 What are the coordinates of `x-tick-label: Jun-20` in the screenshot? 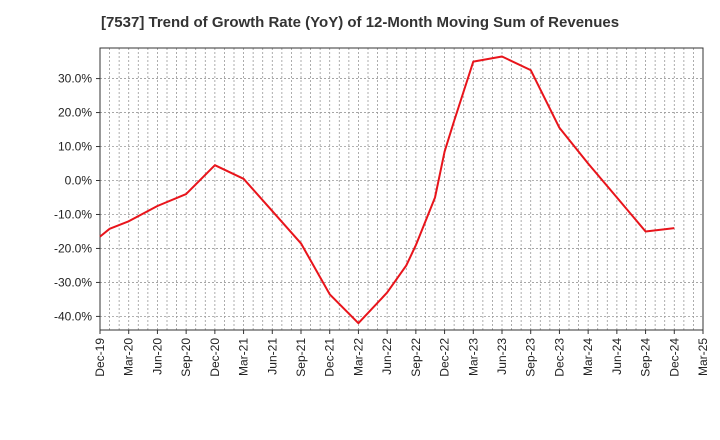 It's located at (157, 356).